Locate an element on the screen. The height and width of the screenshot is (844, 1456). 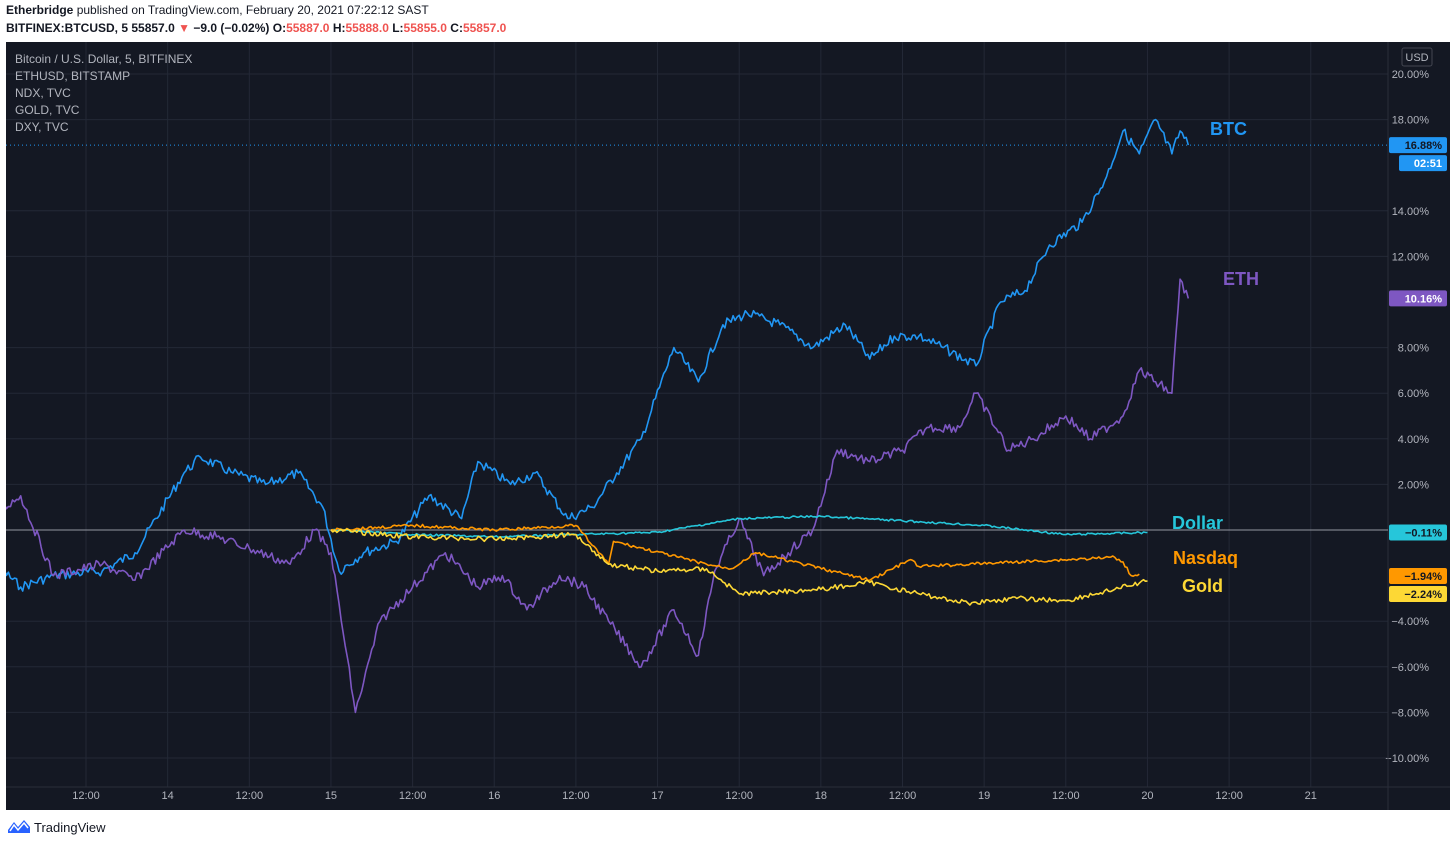
y-tick-label: 6.00% is located at coordinates (1413, 394).